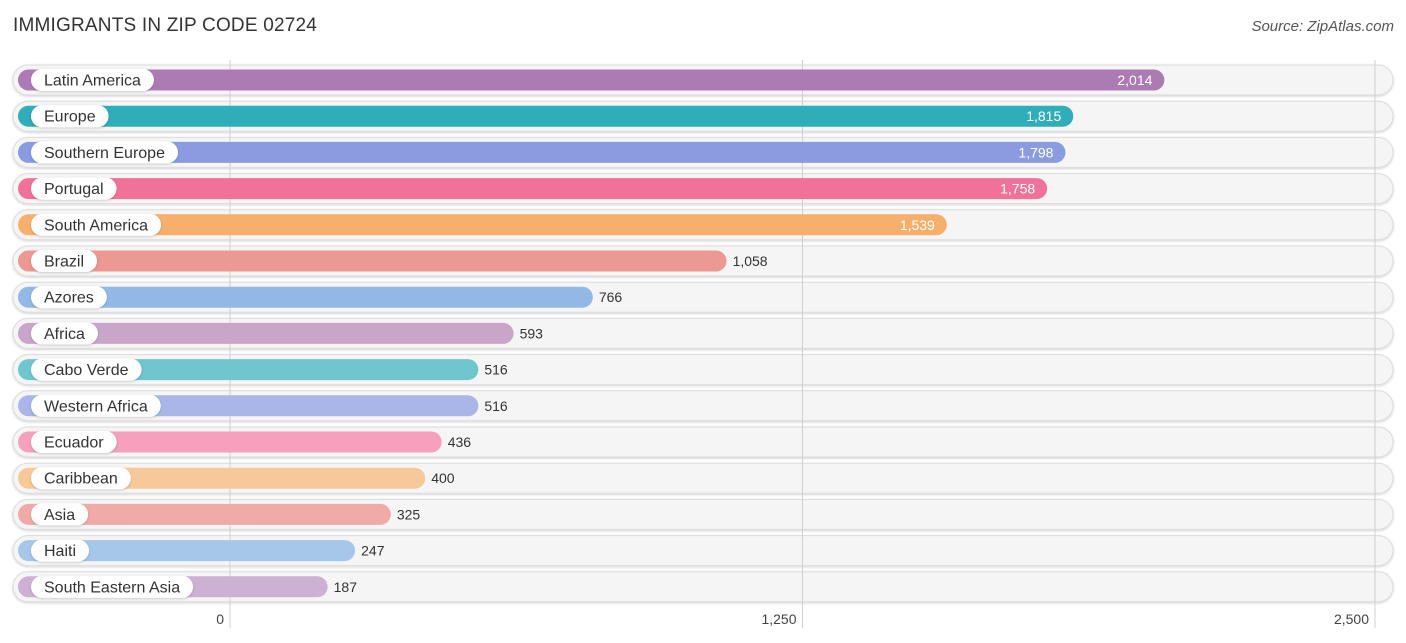  I want to click on bar-group: Azores 766, so click(320, 297).